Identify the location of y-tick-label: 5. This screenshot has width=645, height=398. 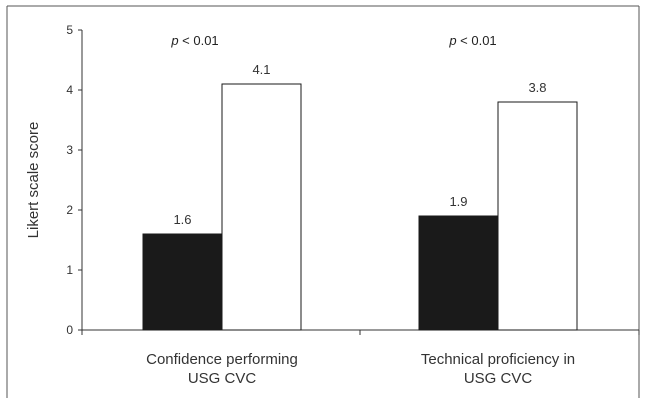
(69, 30).